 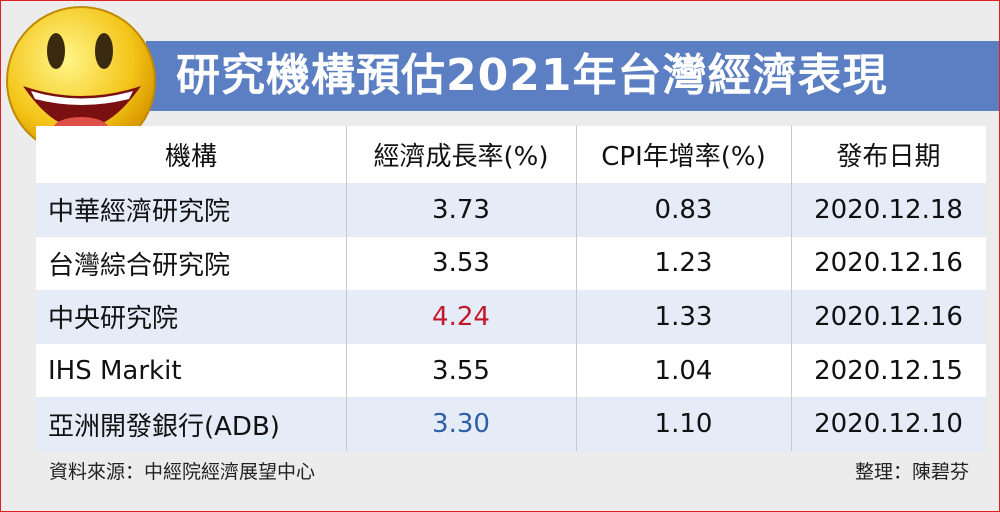 What do you see at coordinates (888, 370) in the screenshot?
I see `table-cell: 2020.12.15` at bounding box center [888, 370].